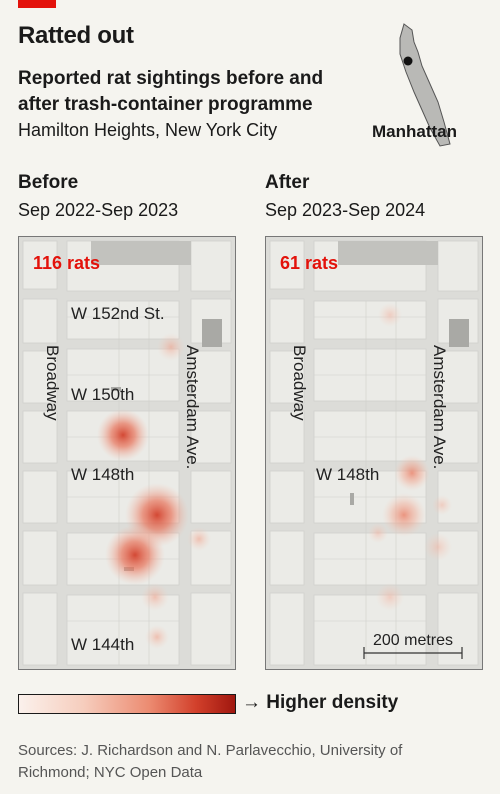 This screenshot has width=500, height=794. Describe the element at coordinates (118, 313) in the screenshot. I see `street-label: W 152nd St.` at that location.